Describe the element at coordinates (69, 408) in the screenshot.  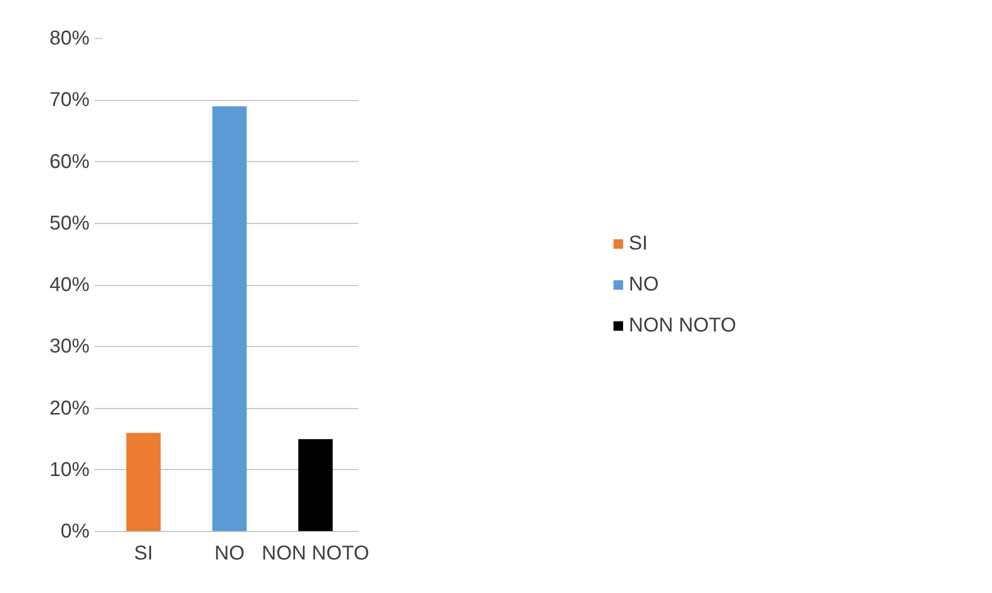
I see `y-tick-label: 20%` at that location.